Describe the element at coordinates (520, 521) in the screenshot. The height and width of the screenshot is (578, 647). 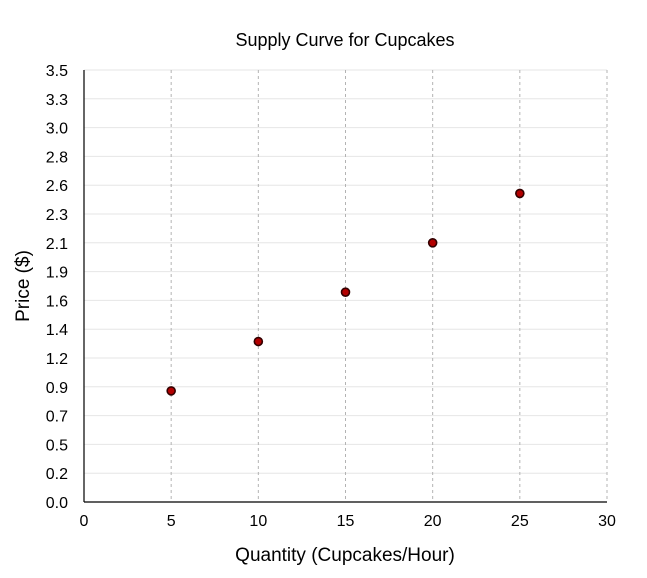
I see `x-tick-label: 25` at that location.